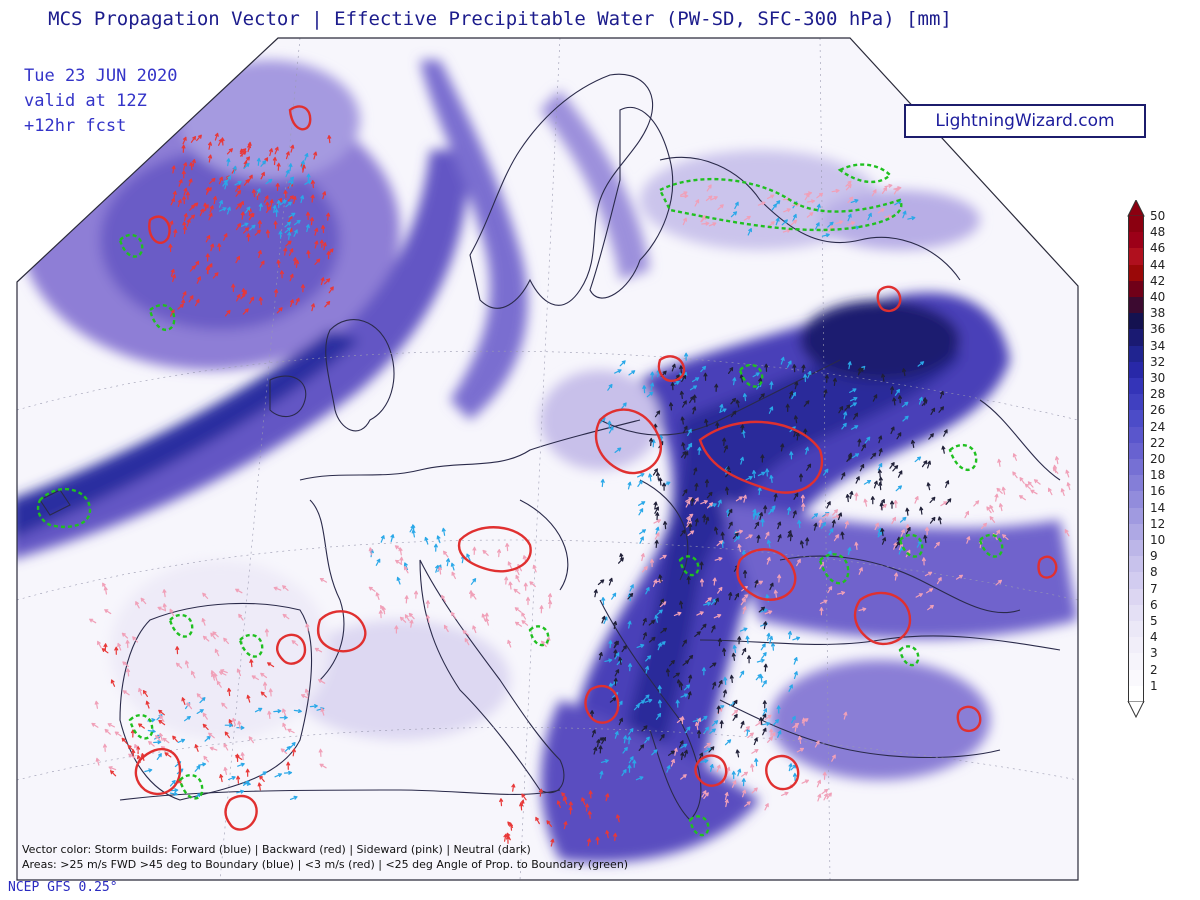 The image size is (1200, 900). Describe the element at coordinates (101, 101) in the screenshot. I see `run-info: Tue 23 JUN 2020 valid at 12Z +12hr fcst` at that location.